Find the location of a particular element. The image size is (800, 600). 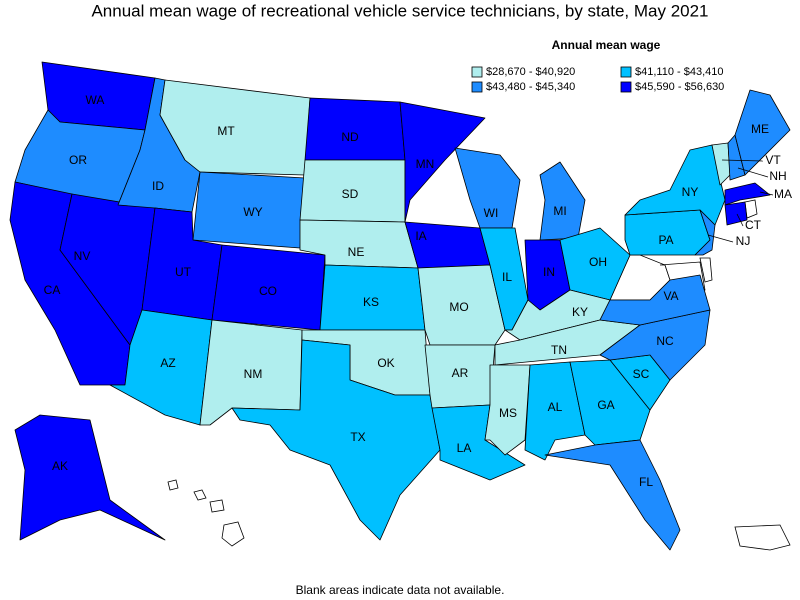

state-label: MS is located at coordinates (508, 413).